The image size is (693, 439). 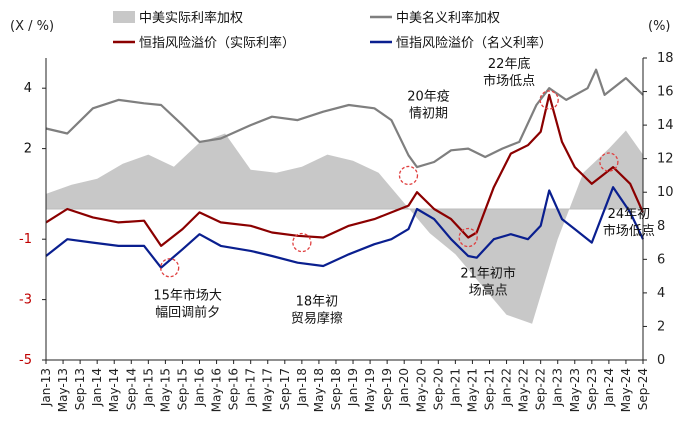 What do you see at coordinates (234, 389) in the screenshot?
I see `x-tick-label: Sep-16` at bounding box center [234, 389].